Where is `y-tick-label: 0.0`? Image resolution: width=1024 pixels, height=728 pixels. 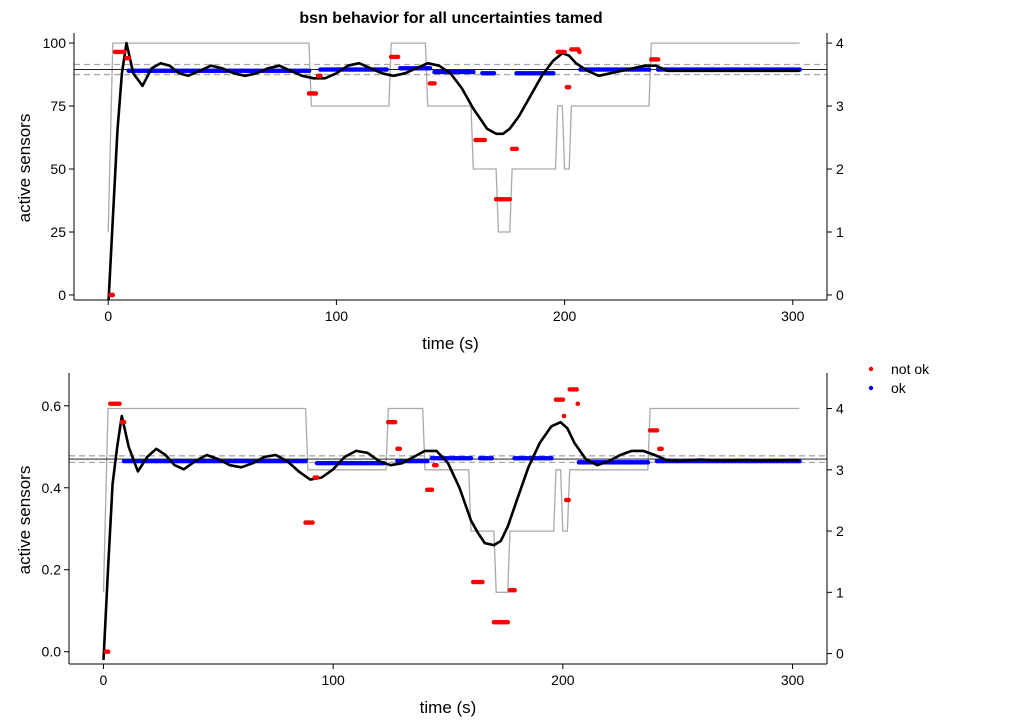 y-tick-label: 0.0 is located at coordinates (52, 652).